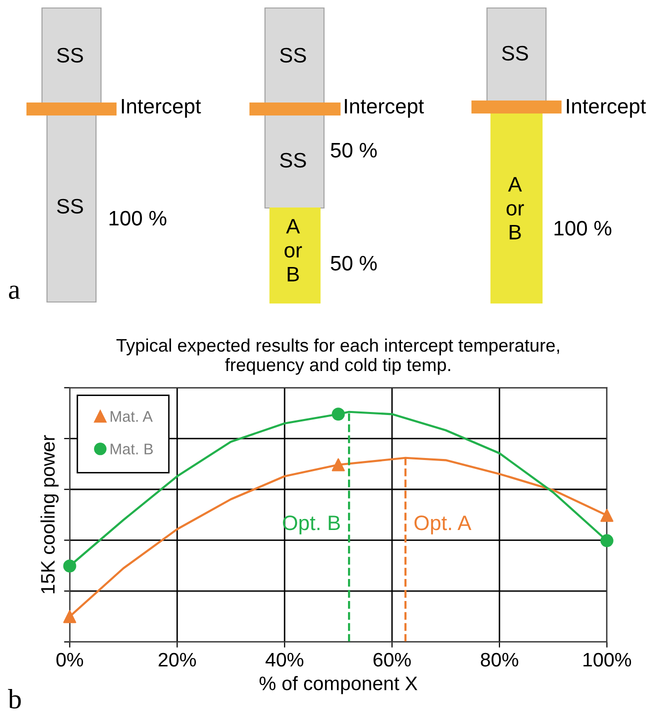 The height and width of the screenshot is (714, 664). Describe the element at coordinates (177, 659) in the screenshot. I see `x-tick-label: 20%` at that location.